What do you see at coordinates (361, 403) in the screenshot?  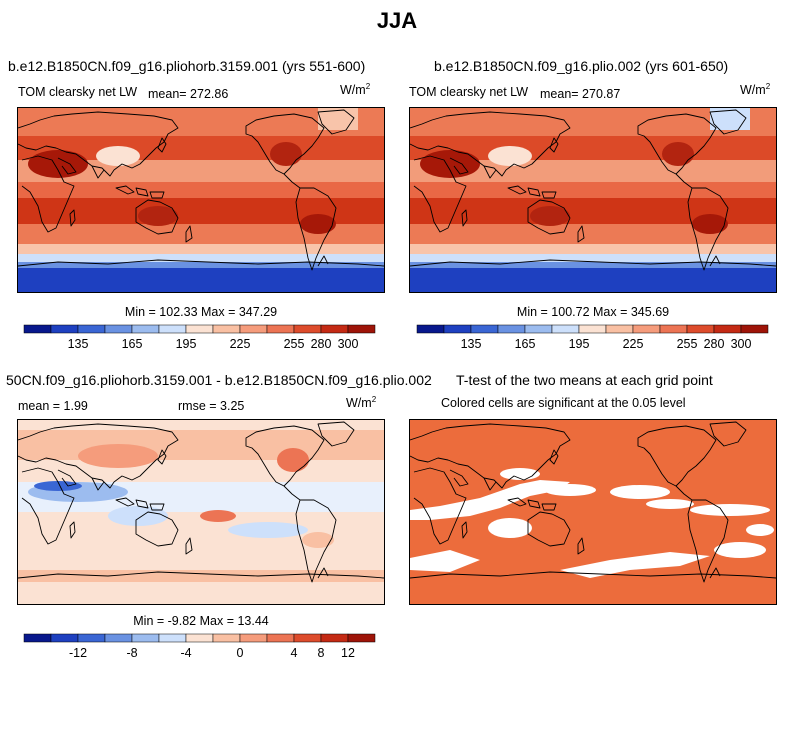 I see `panel-3-units: W/m2` at bounding box center [361, 403].